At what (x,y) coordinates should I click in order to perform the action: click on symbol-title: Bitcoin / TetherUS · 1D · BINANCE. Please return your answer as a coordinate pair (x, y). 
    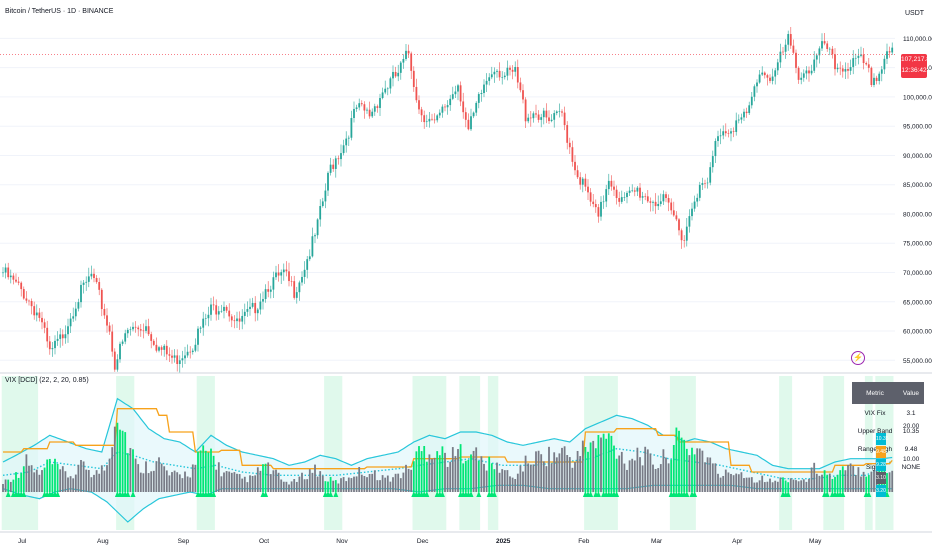
    Looking at the image, I should click on (59, 11).